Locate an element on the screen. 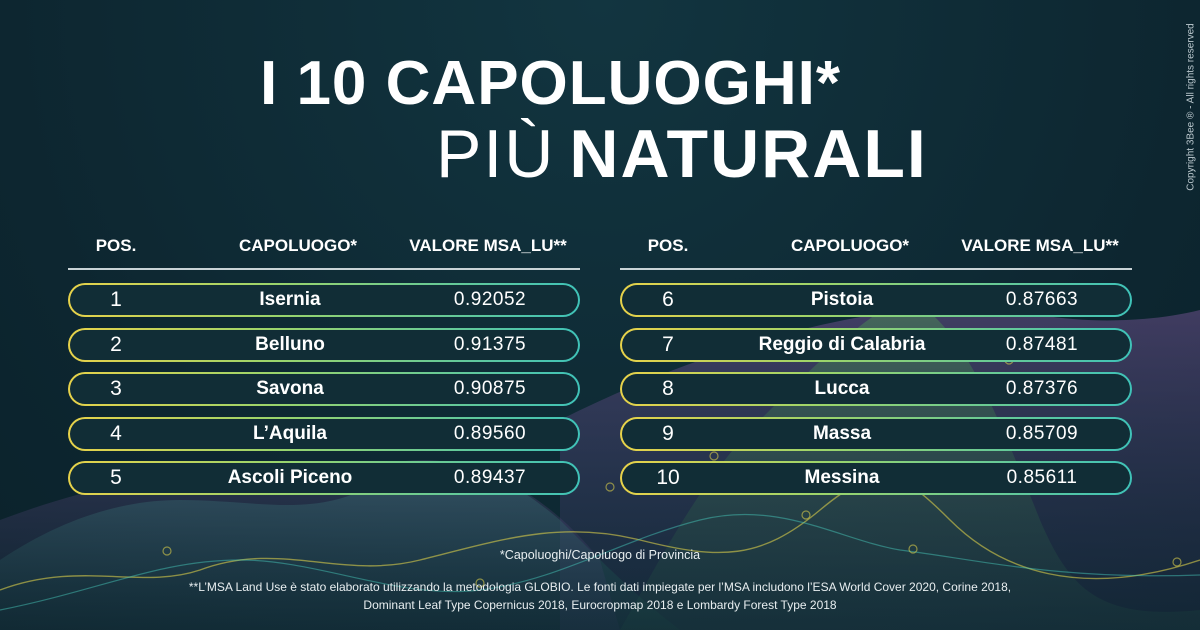 This screenshot has height=630, width=1200. title-line-2: PIÙ NATURALI is located at coordinates (736, 154).